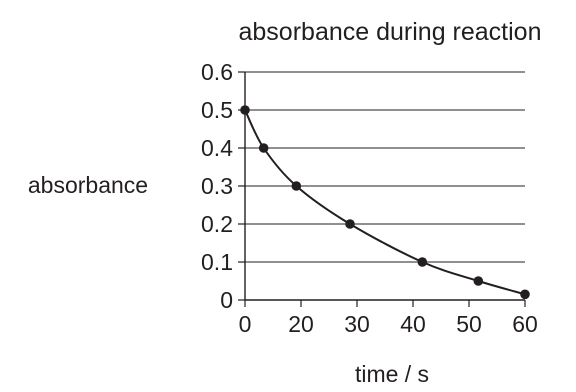  Describe the element at coordinates (245, 324) in the screenshot. I see `x-tick-label: 0` at that location.